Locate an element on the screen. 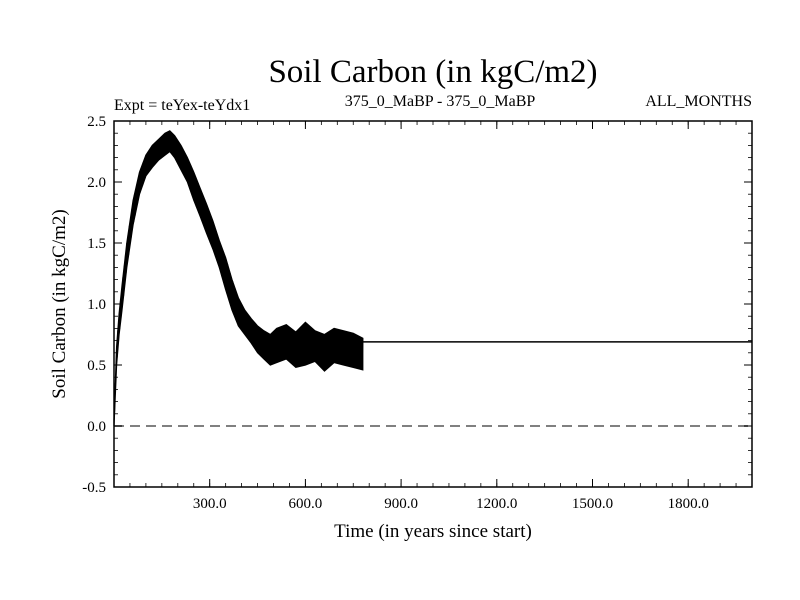 The image size is (800, 600). y-tick-label: 2.0 is located at coordinates (96, 183).